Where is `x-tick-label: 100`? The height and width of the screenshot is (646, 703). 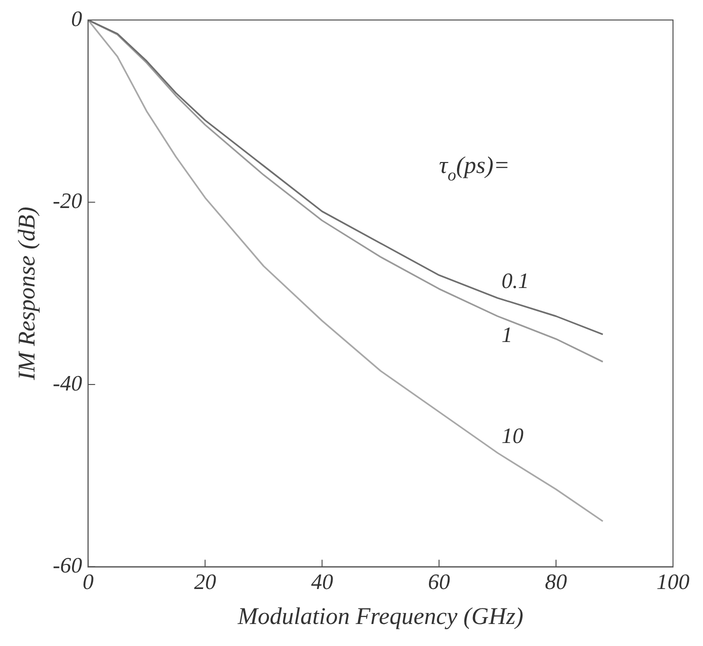 x-tick-label: 100 is located at coordinates (673, 581).